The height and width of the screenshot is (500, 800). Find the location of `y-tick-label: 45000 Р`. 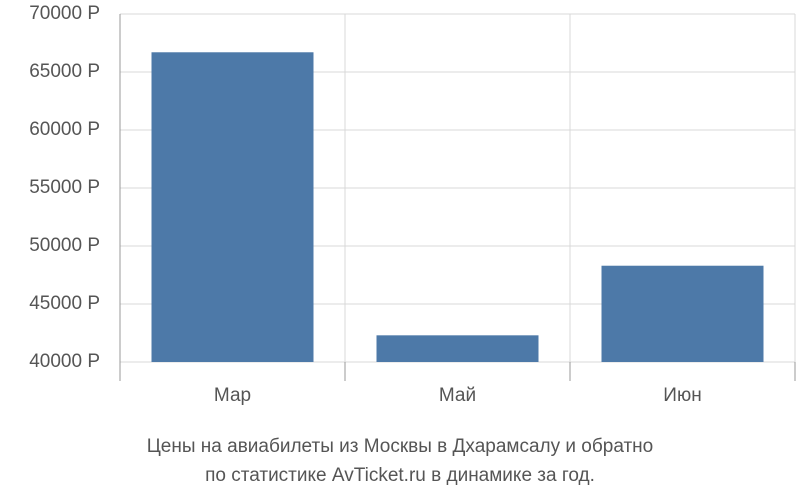

y-tick-label: 45000 Р is located at coordinates (64, 303).